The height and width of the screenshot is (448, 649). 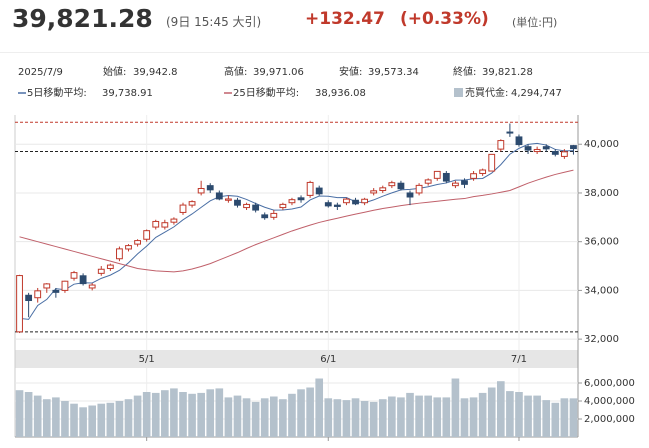 I want to click on date-band, so click(x=296, y=359).